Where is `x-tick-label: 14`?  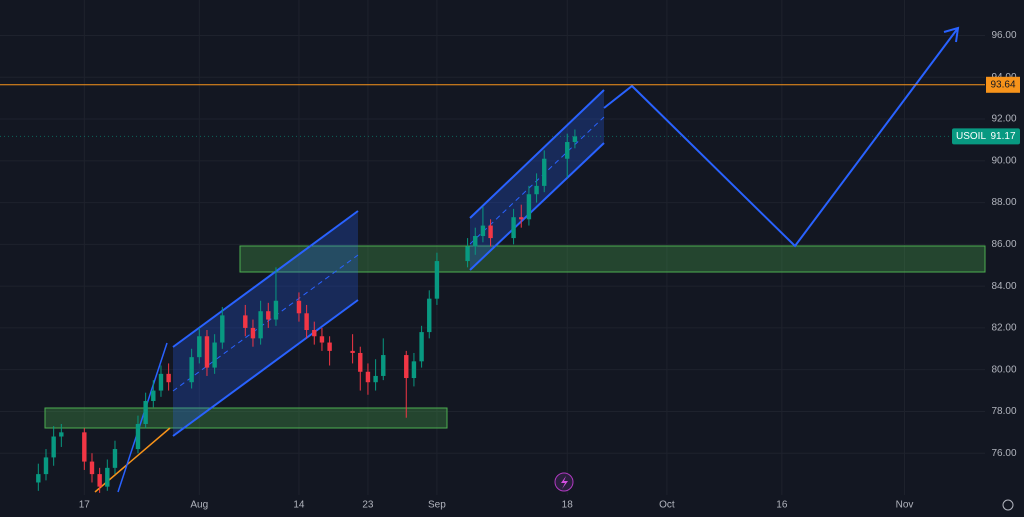
x-tick-label: 14 is located at coordinates (299, 505).